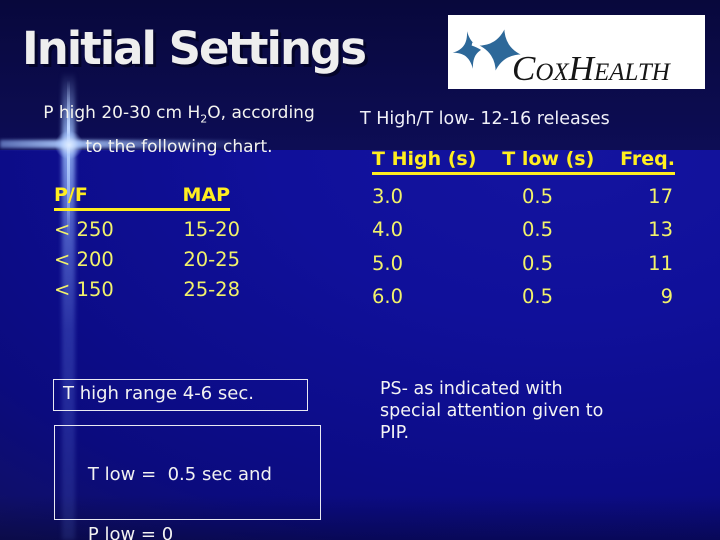 This screenshot has width=720, height=540. Describe the element at coordinates (130, 532) in the screenshot. I see `t-low-line2: P low = 0` at that location.